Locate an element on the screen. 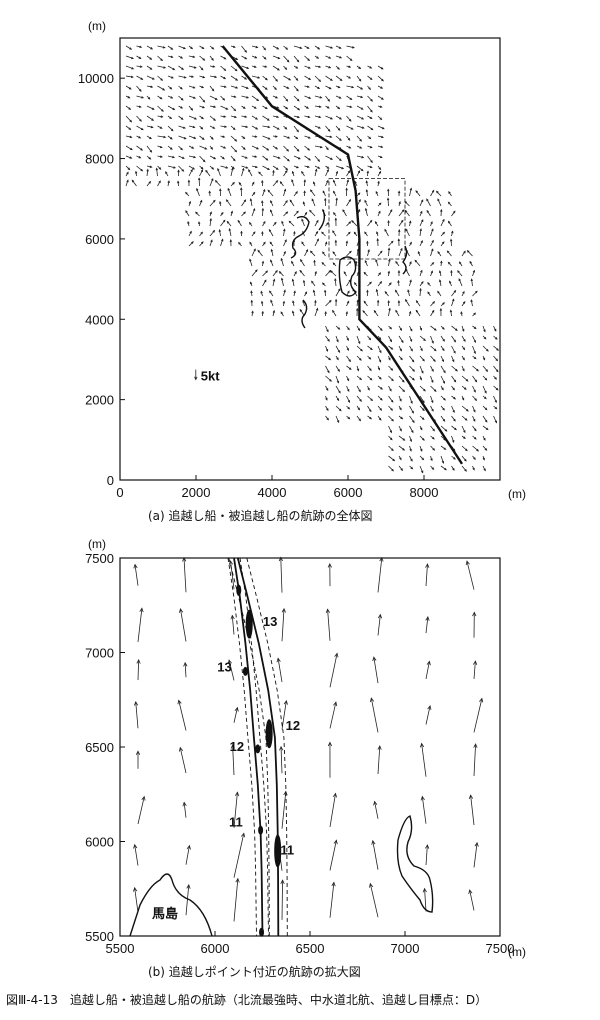 The width and height of the screenshot is (600, 1020). panel-a-scale-arrow is located at coordinates (196, 375).